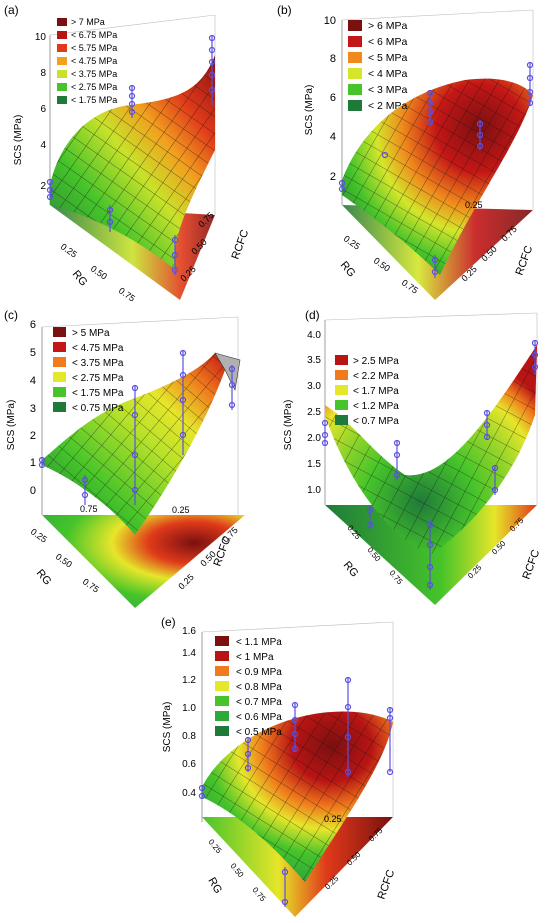  What do you see at coordinates (314, 413) in the screenshot?
I see `z-tick-labels: 1.0 1.5 2.0 2.5 3.0 3.5 4.0` at bounding box center [314, 413].